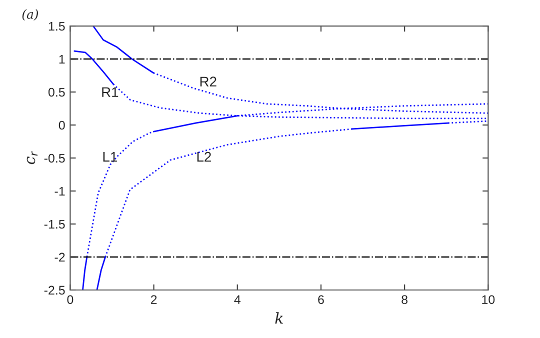 This screenshot has width=540, height=338. I want to click on y-tick-label: 1.5, so click(56, 26).